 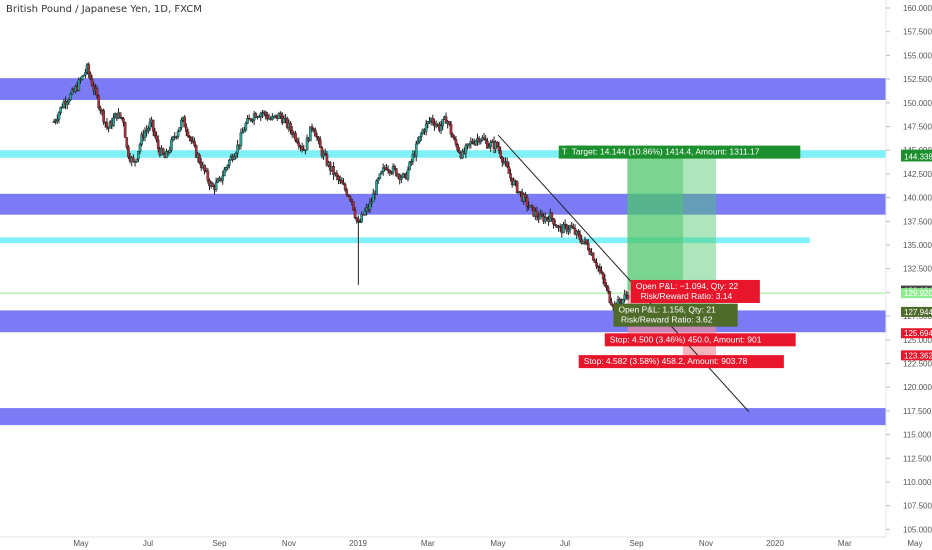 I want to click on price-tag-label: 125.694, so click(x=918, y=333).